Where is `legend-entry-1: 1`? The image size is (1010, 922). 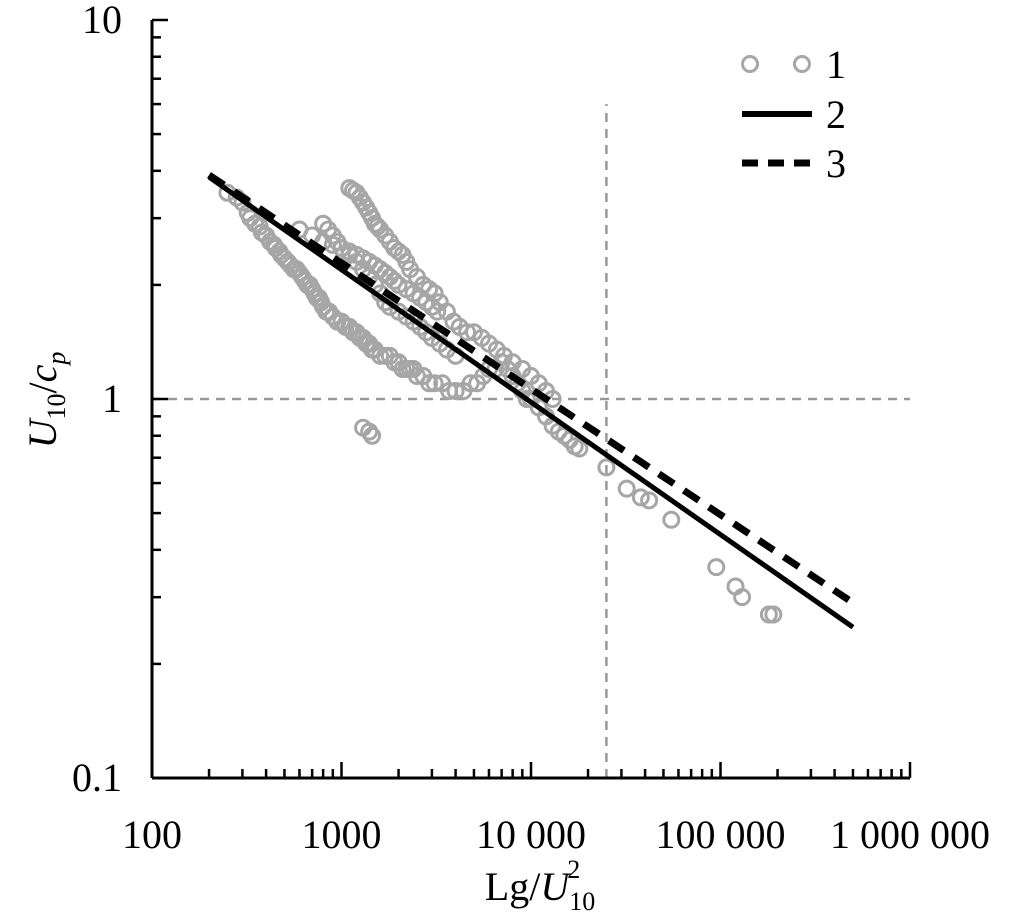 legend-entry-1: 1 is located at coordinates (793, 64).